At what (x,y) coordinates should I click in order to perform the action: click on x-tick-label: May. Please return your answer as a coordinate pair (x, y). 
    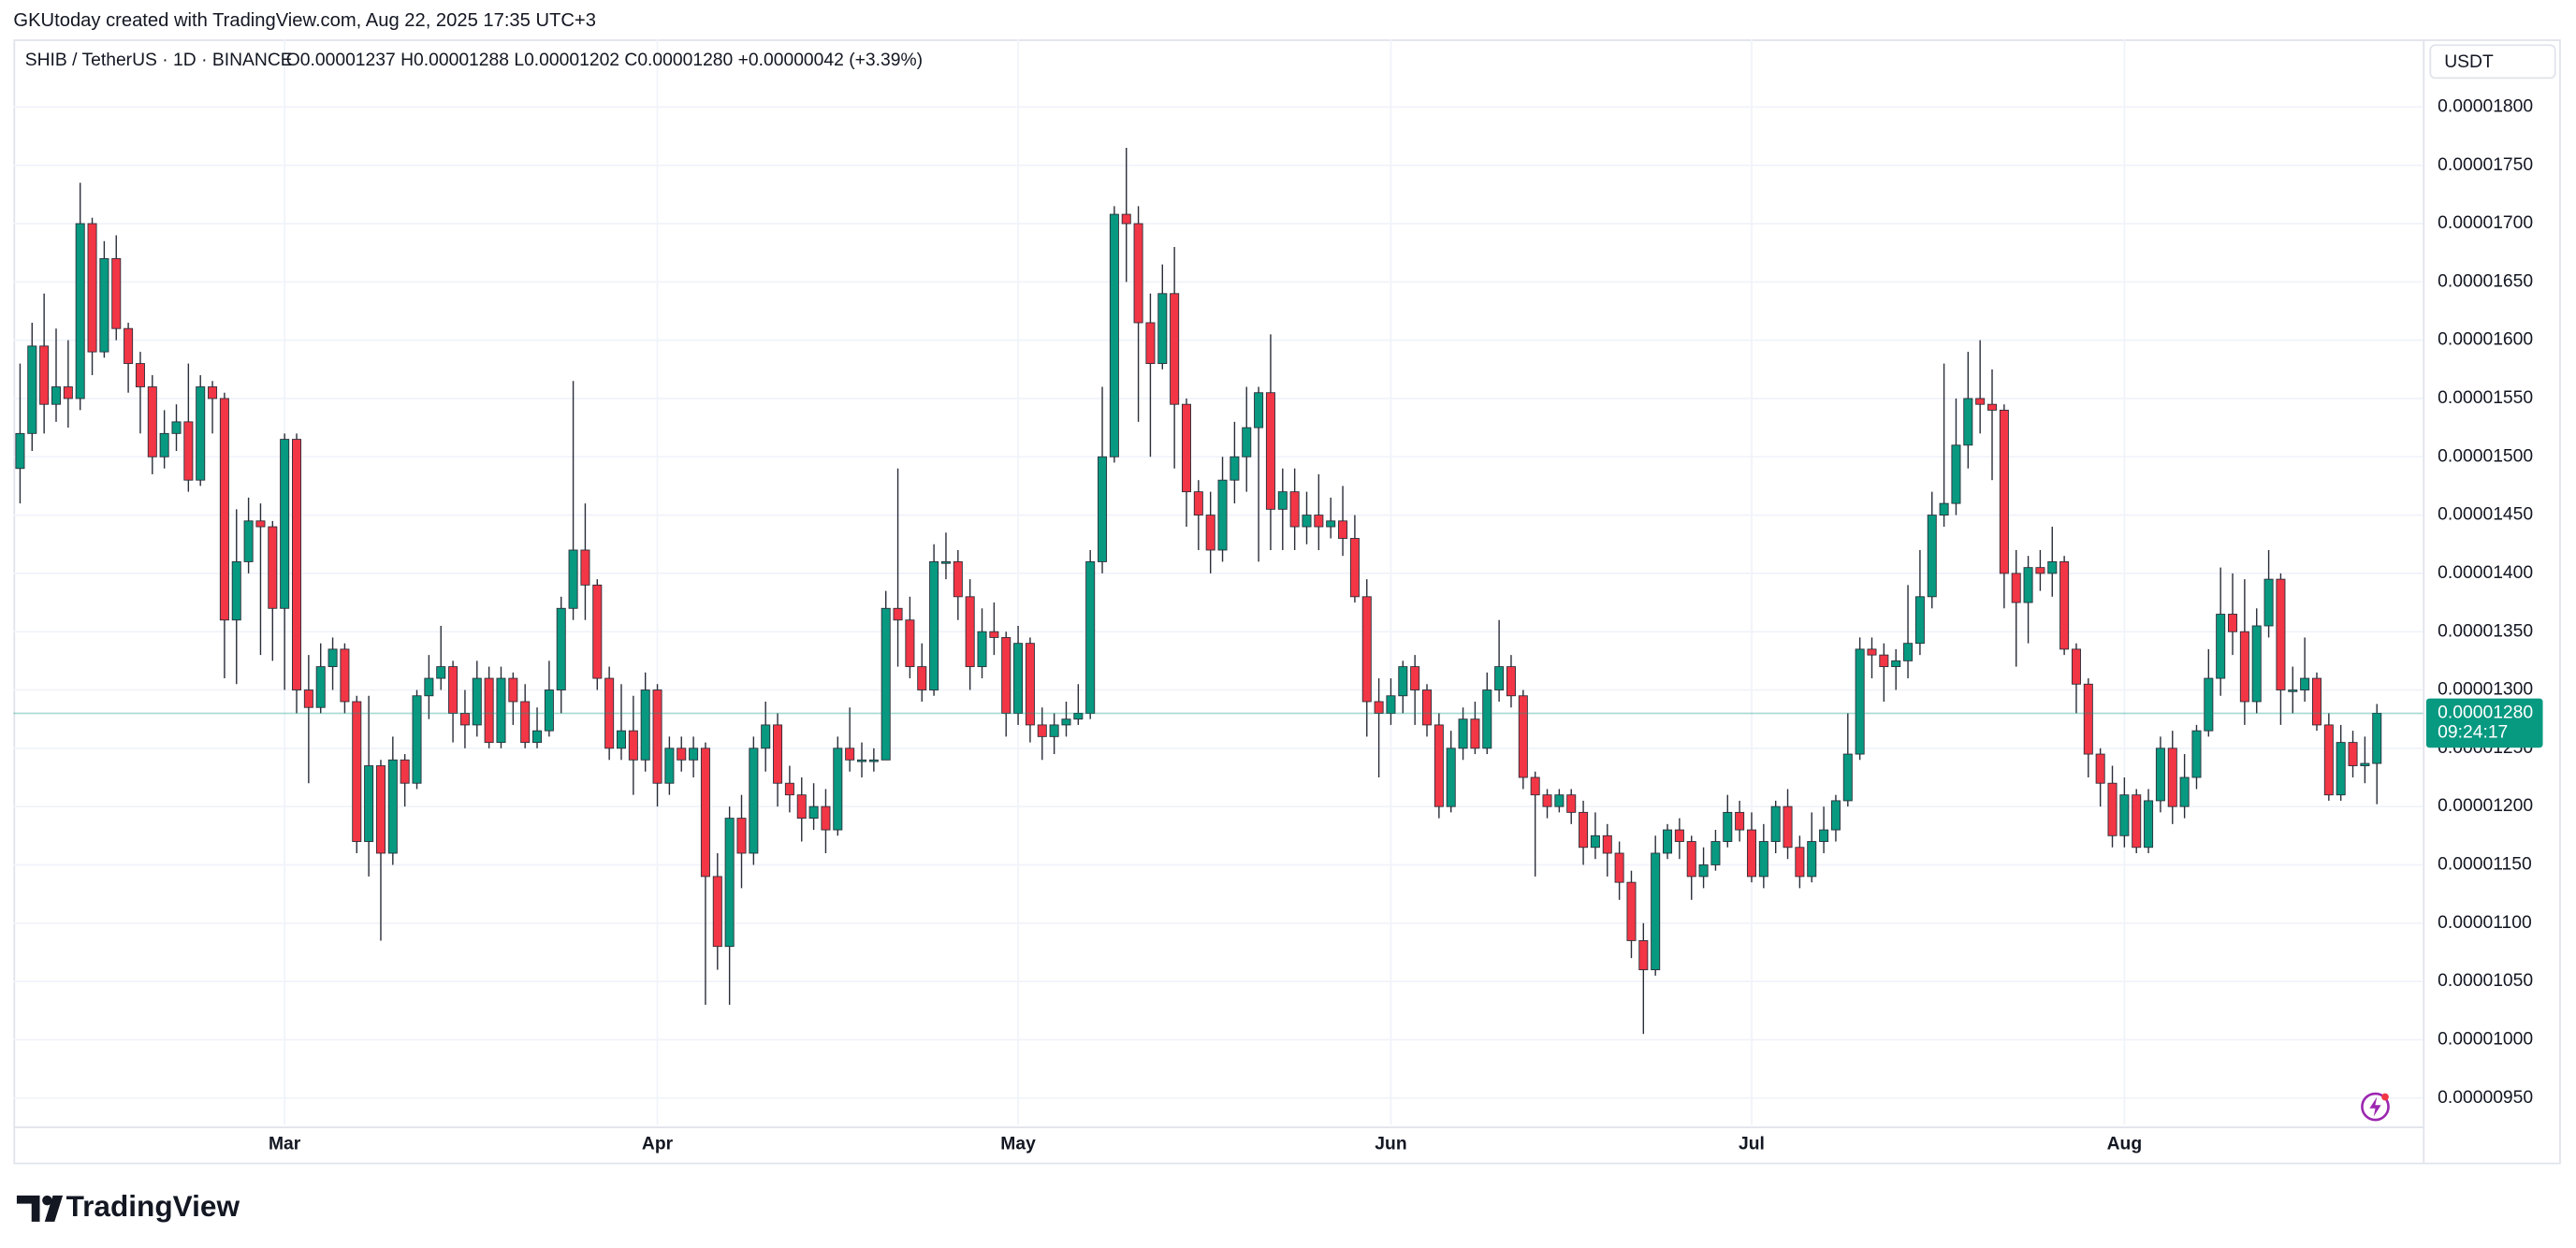
    Looking at the image, I should click on (1018, 1144).